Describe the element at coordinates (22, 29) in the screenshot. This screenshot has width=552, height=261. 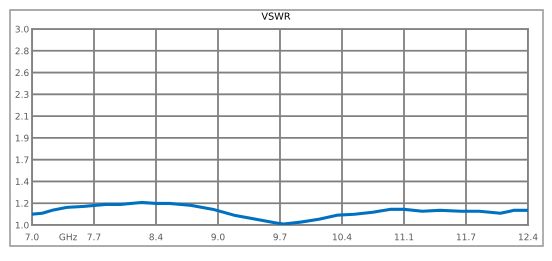
I see `y-tick-label: 3.0` at that location.